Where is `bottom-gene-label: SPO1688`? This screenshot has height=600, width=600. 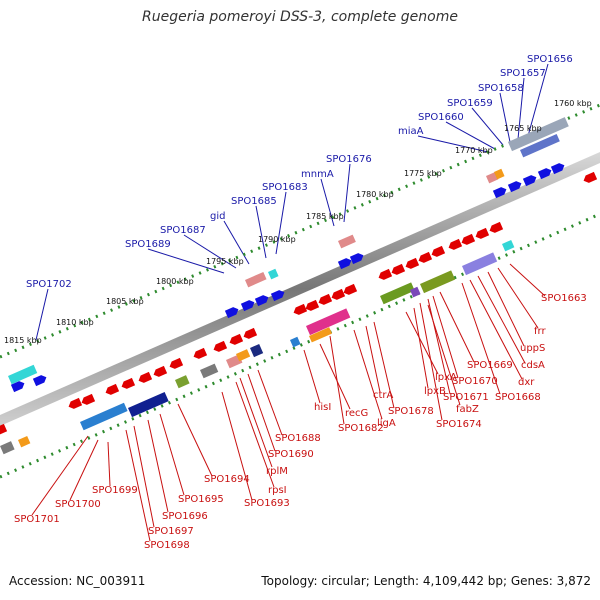
bottom-gene-label: SPO1688 is located at coordinates (298, 438).